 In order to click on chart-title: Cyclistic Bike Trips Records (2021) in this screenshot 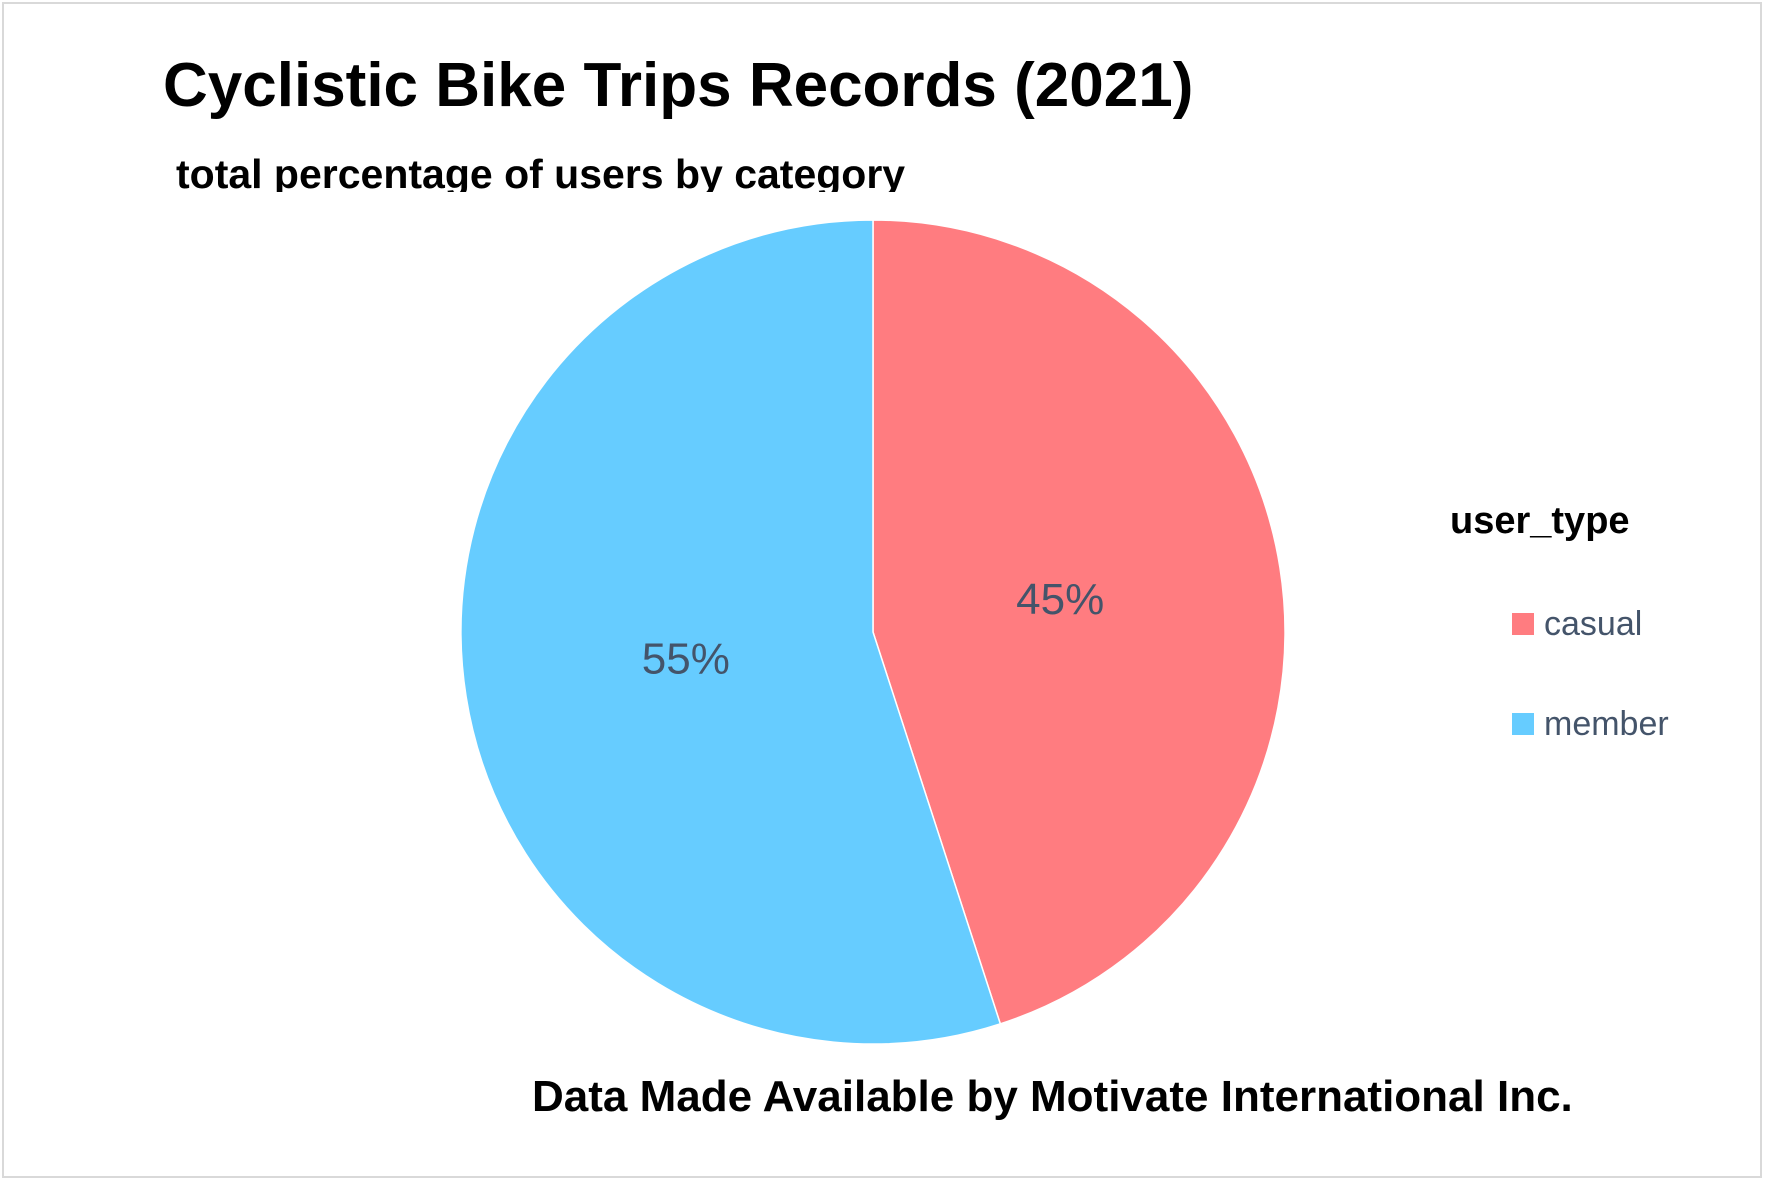, I will do `click(678, 85)`.